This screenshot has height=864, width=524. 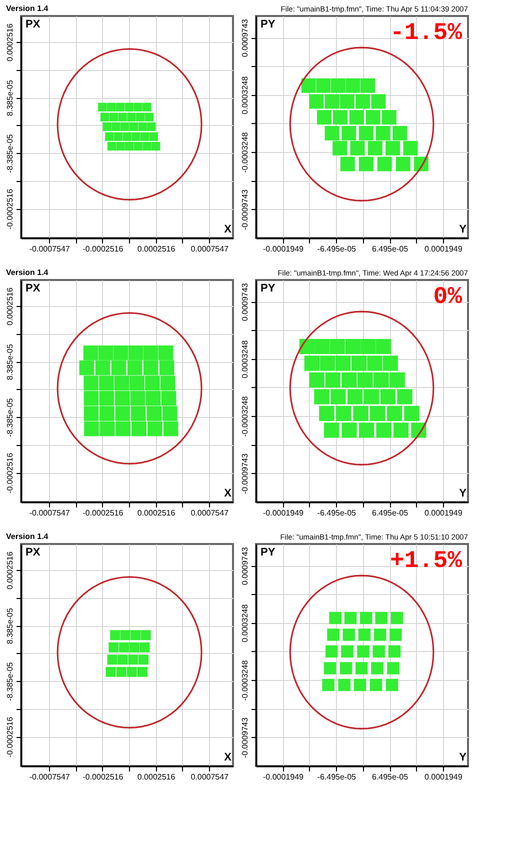 What do you see at coordinates (448, 297) in the screenshot?
I see `annotation: 0%` at bounding box center [448, 297].